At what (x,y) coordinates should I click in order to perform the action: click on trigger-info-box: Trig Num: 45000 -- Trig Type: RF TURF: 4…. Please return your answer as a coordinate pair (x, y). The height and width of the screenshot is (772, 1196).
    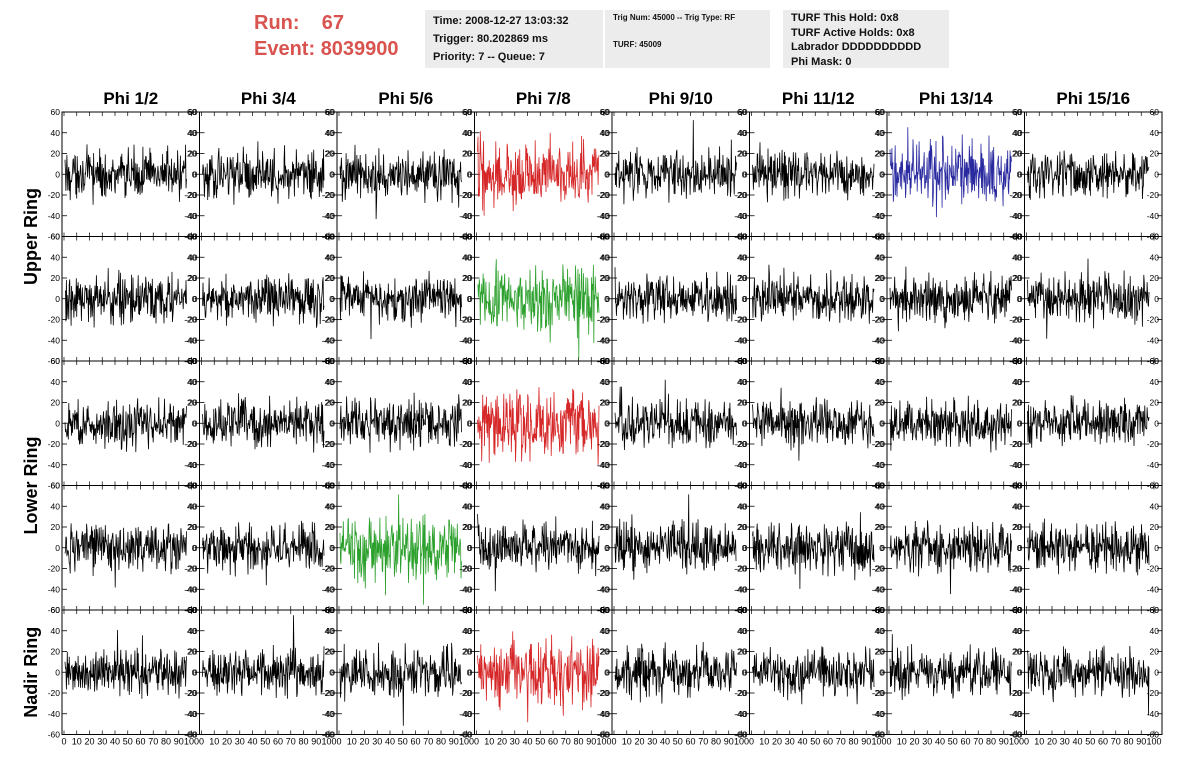
    Looking at the image, I should click on (687, 39).